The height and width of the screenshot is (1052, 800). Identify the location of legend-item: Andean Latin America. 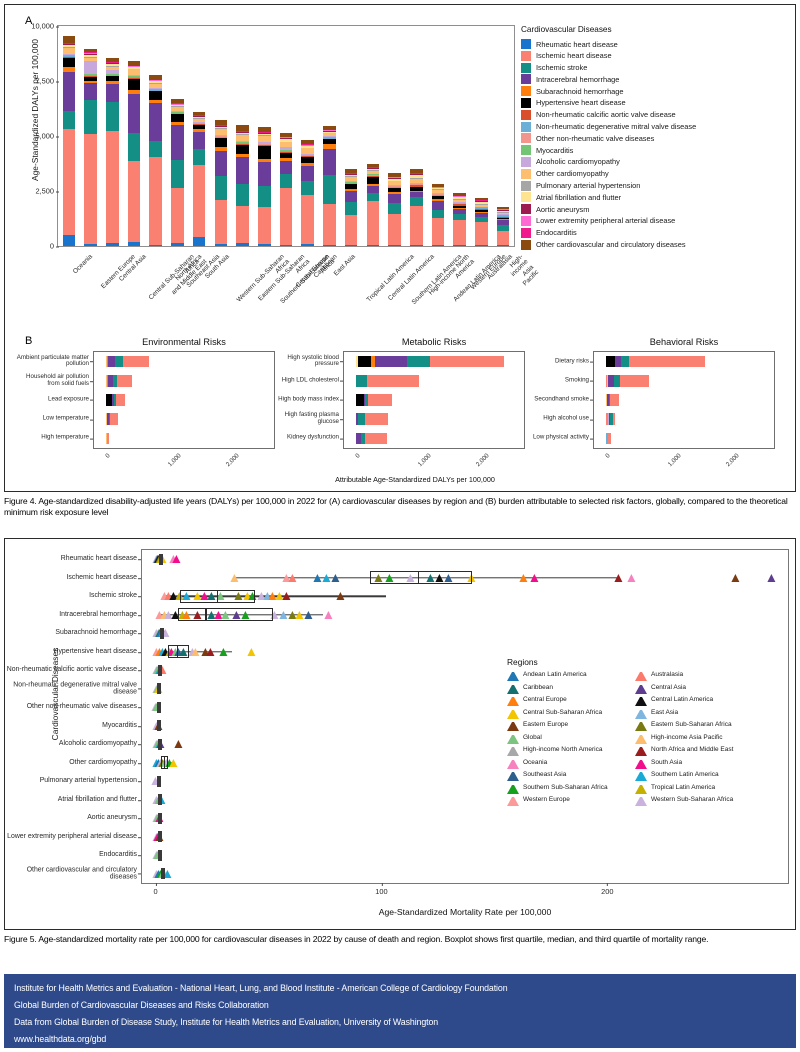
(568, 676).